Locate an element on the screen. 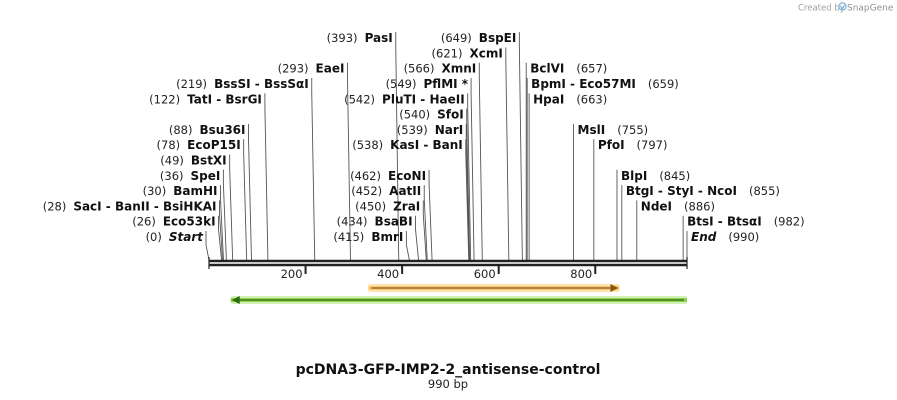 This screenshot has width=897, height=400. site-position: (566) is located at coordinates (419, 69).